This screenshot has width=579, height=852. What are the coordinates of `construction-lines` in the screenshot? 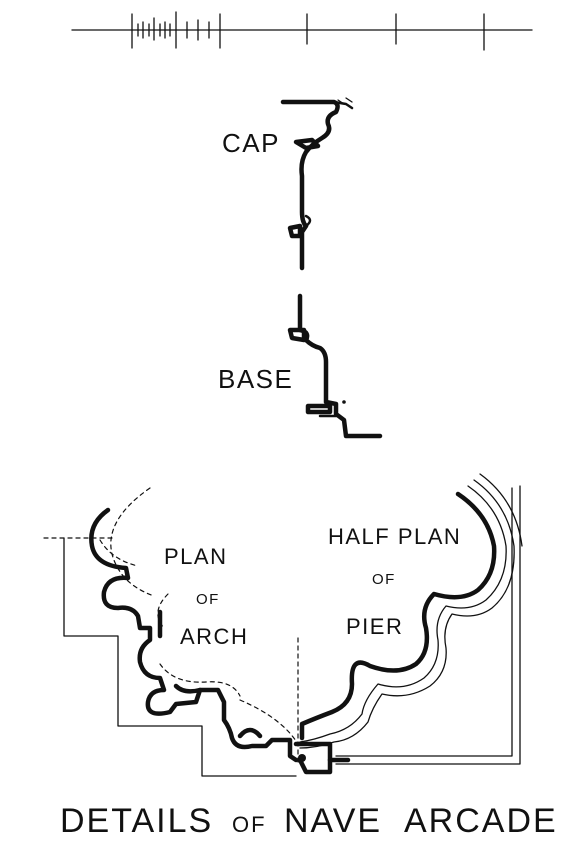 It's located at (171, 627).